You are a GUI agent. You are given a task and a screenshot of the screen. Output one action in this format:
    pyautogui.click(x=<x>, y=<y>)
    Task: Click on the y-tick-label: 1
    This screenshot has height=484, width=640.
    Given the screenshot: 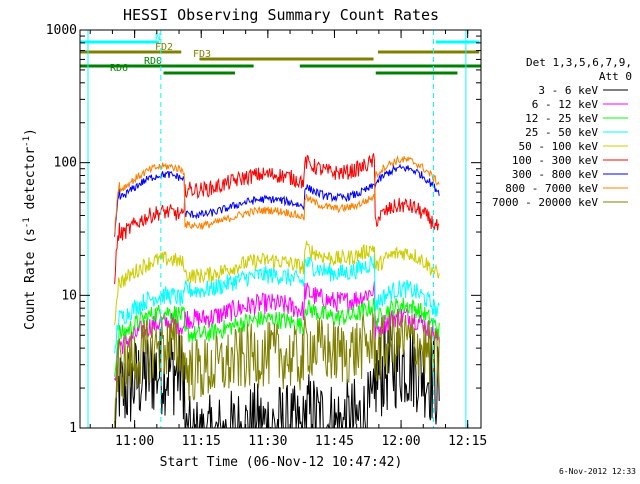 What is the action you would take?
    pyautogui.click(x=73, y=428)
    